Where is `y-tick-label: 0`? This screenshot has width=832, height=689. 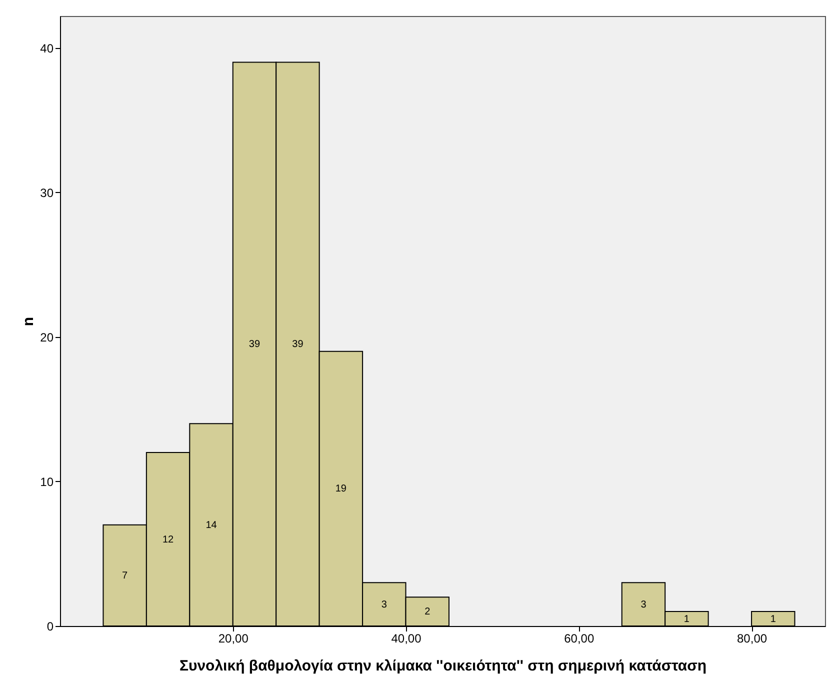
y-tick-label: 0 is located at coordinates (50, 627).